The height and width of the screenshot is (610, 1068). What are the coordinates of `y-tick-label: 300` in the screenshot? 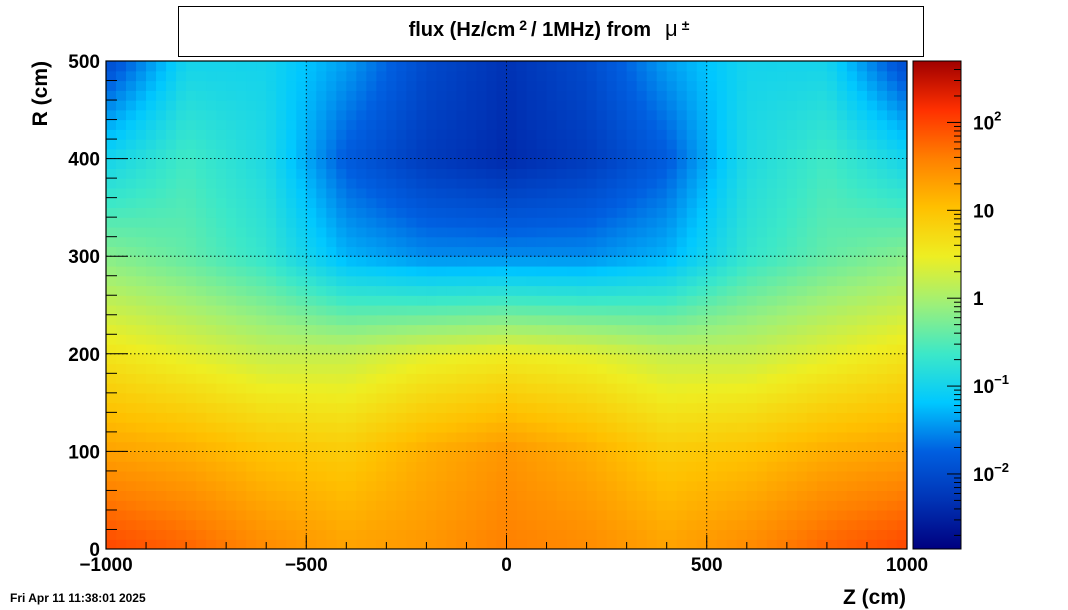 It's located at (84, 257).